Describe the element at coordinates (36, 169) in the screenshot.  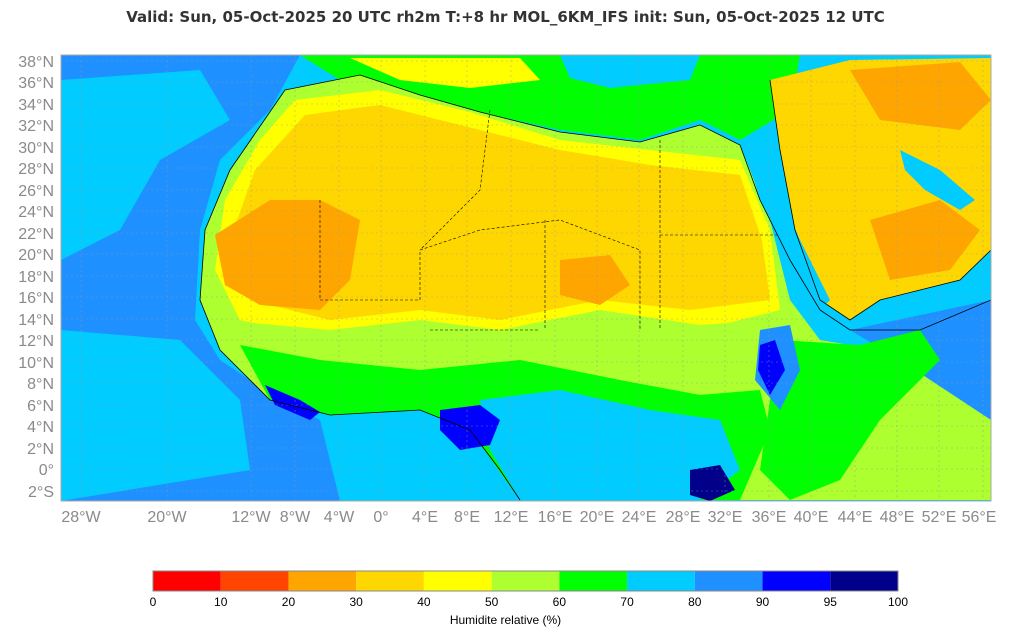
I see `lat-label: 28°N` at that location.